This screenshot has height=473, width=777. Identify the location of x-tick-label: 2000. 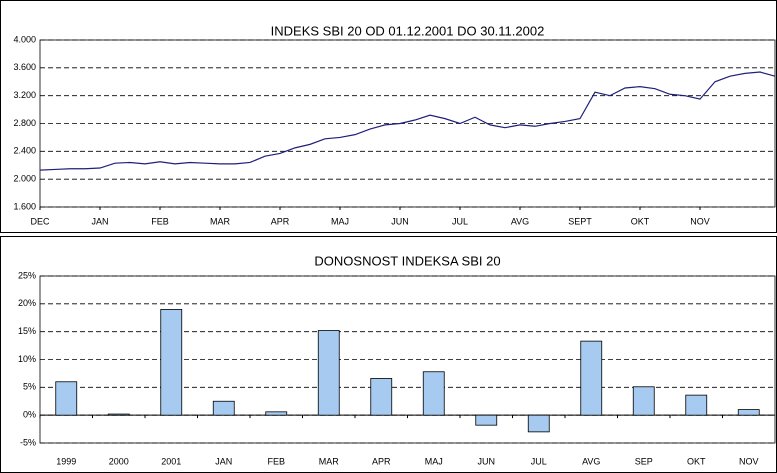
(119, 461).